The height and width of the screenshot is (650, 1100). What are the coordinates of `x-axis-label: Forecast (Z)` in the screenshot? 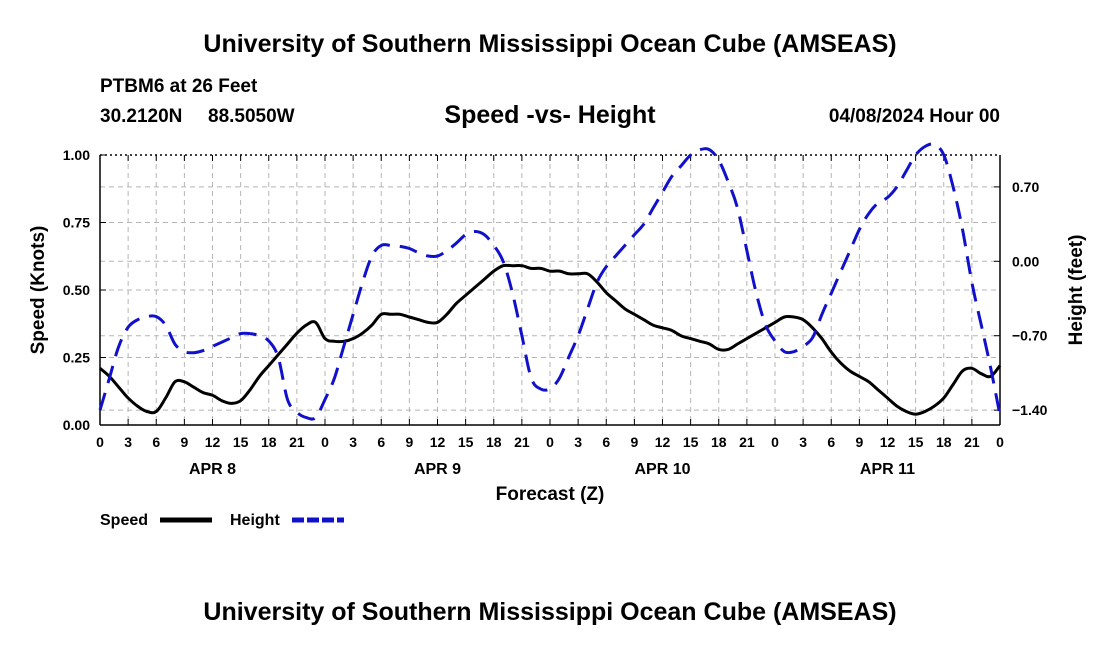 It's located at (550, 494).